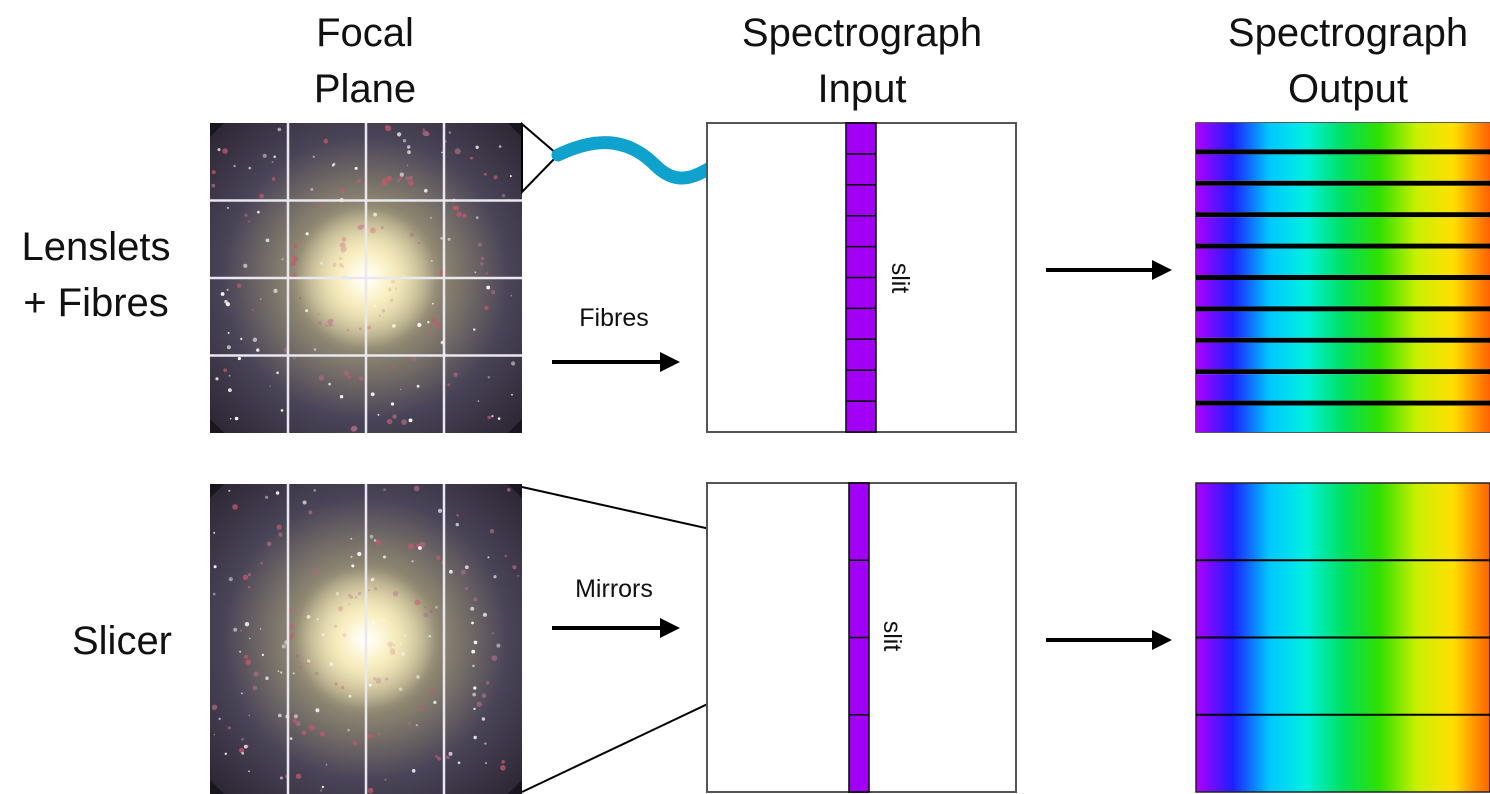 The width and height of the screenshot is (1490, 794). What do you see at coordinates (96, 303) in the screenshot?
I see `lenslets-label-line2: + Fibres` at bounding box center [96, 303].